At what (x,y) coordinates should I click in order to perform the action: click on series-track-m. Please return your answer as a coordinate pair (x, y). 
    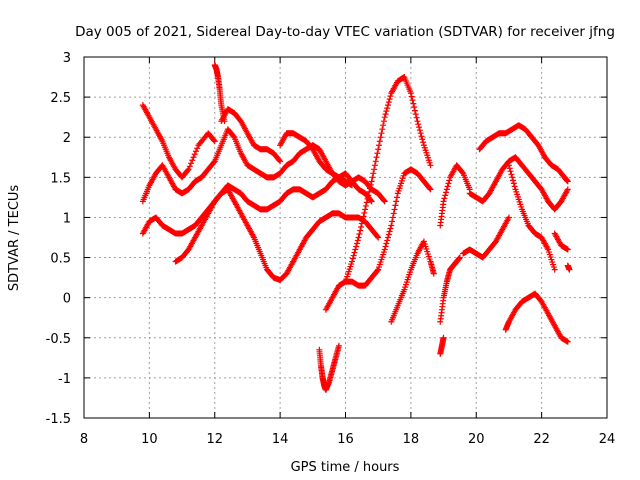
    Looking at the image, I should click on (352, 289).